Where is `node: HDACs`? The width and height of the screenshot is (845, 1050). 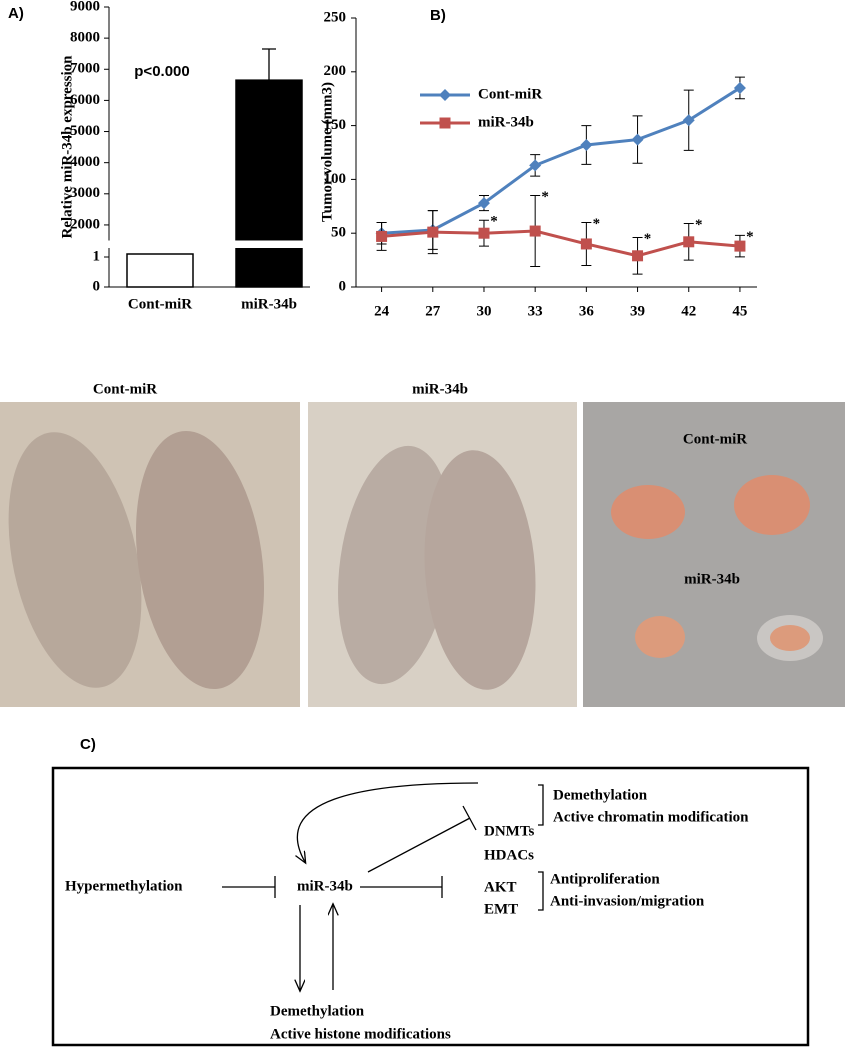
node: HDACs is located at coordinates (509, 855).